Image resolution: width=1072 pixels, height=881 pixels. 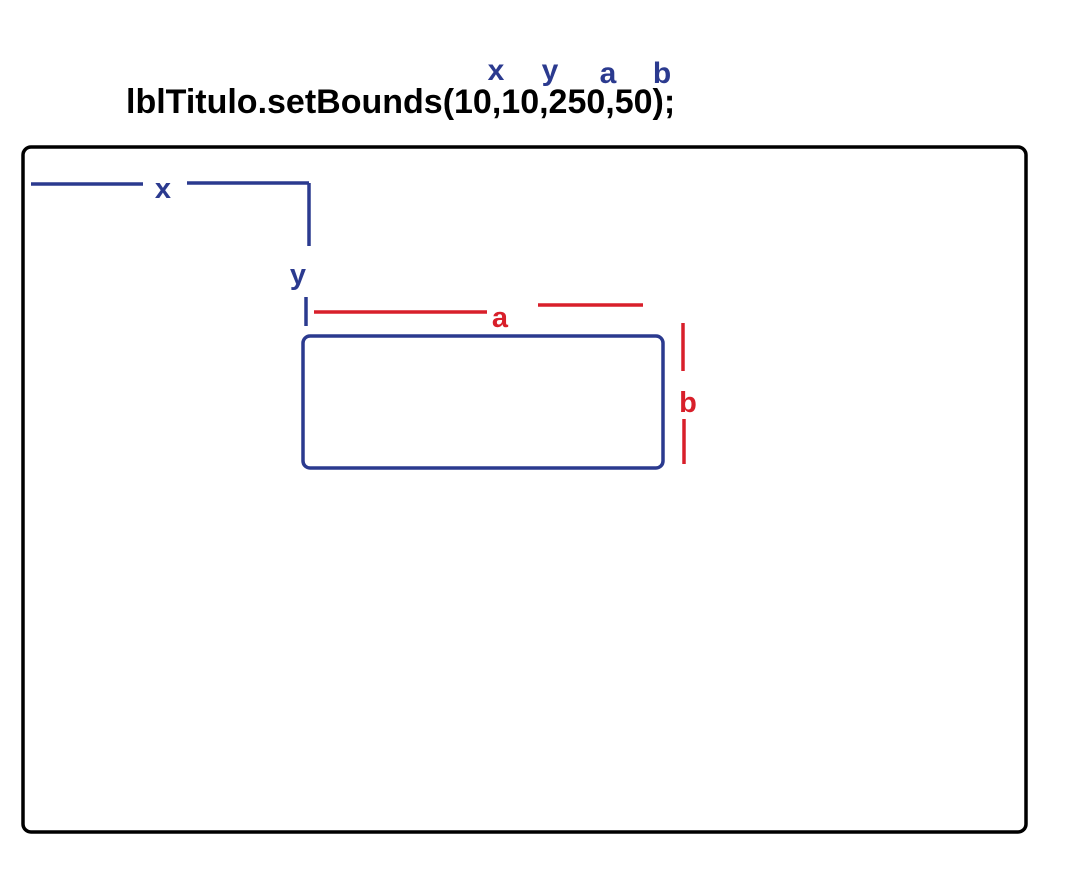 I want to click on x-offset-label: x, so click(x=163, y=189).